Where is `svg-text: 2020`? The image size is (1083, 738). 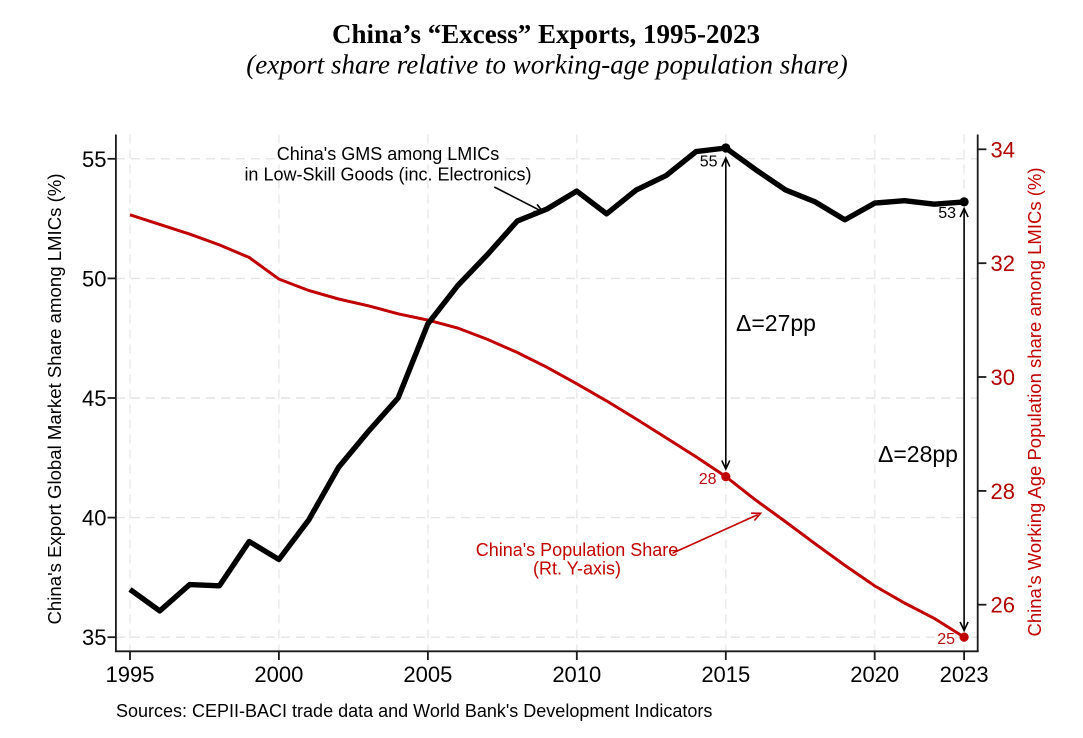 svg-text: 2020 is located at coordinates (874, 674).